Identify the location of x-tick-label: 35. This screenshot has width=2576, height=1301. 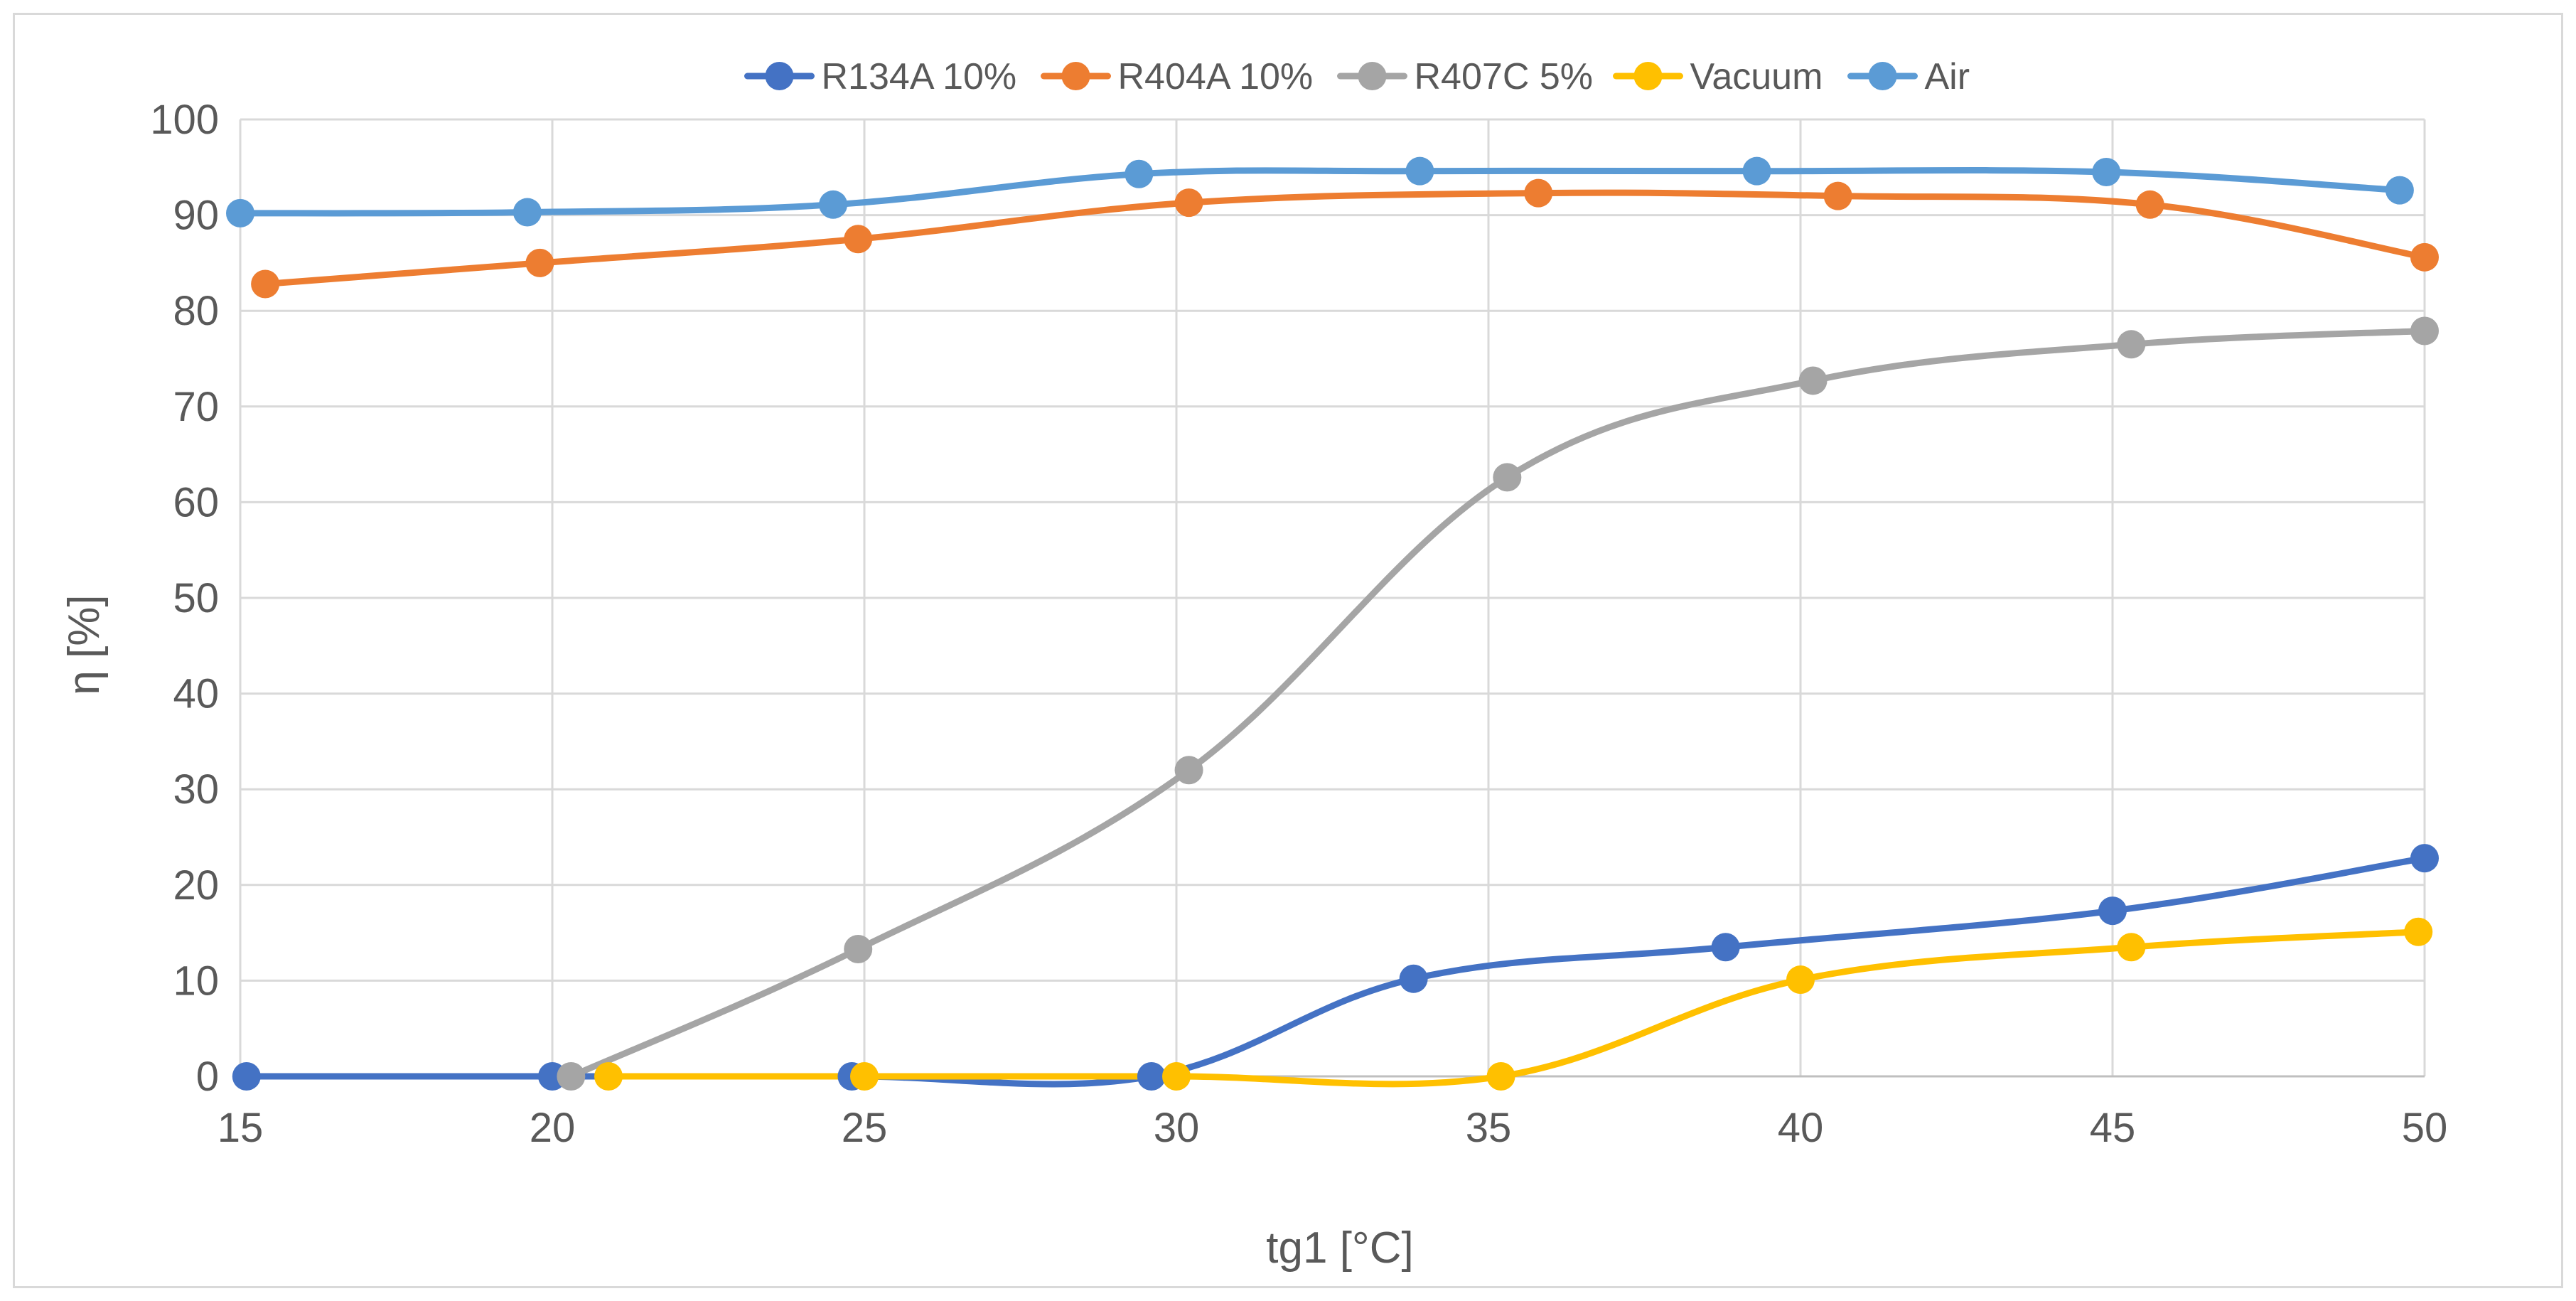
(1489, 1128).